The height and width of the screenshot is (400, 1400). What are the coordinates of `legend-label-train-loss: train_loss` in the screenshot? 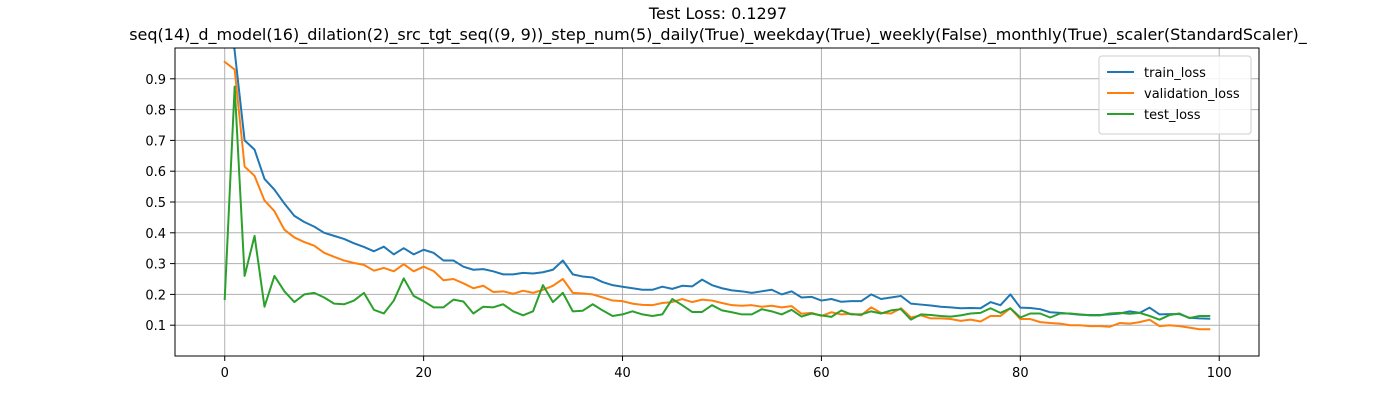 It's located at (1175, 73).